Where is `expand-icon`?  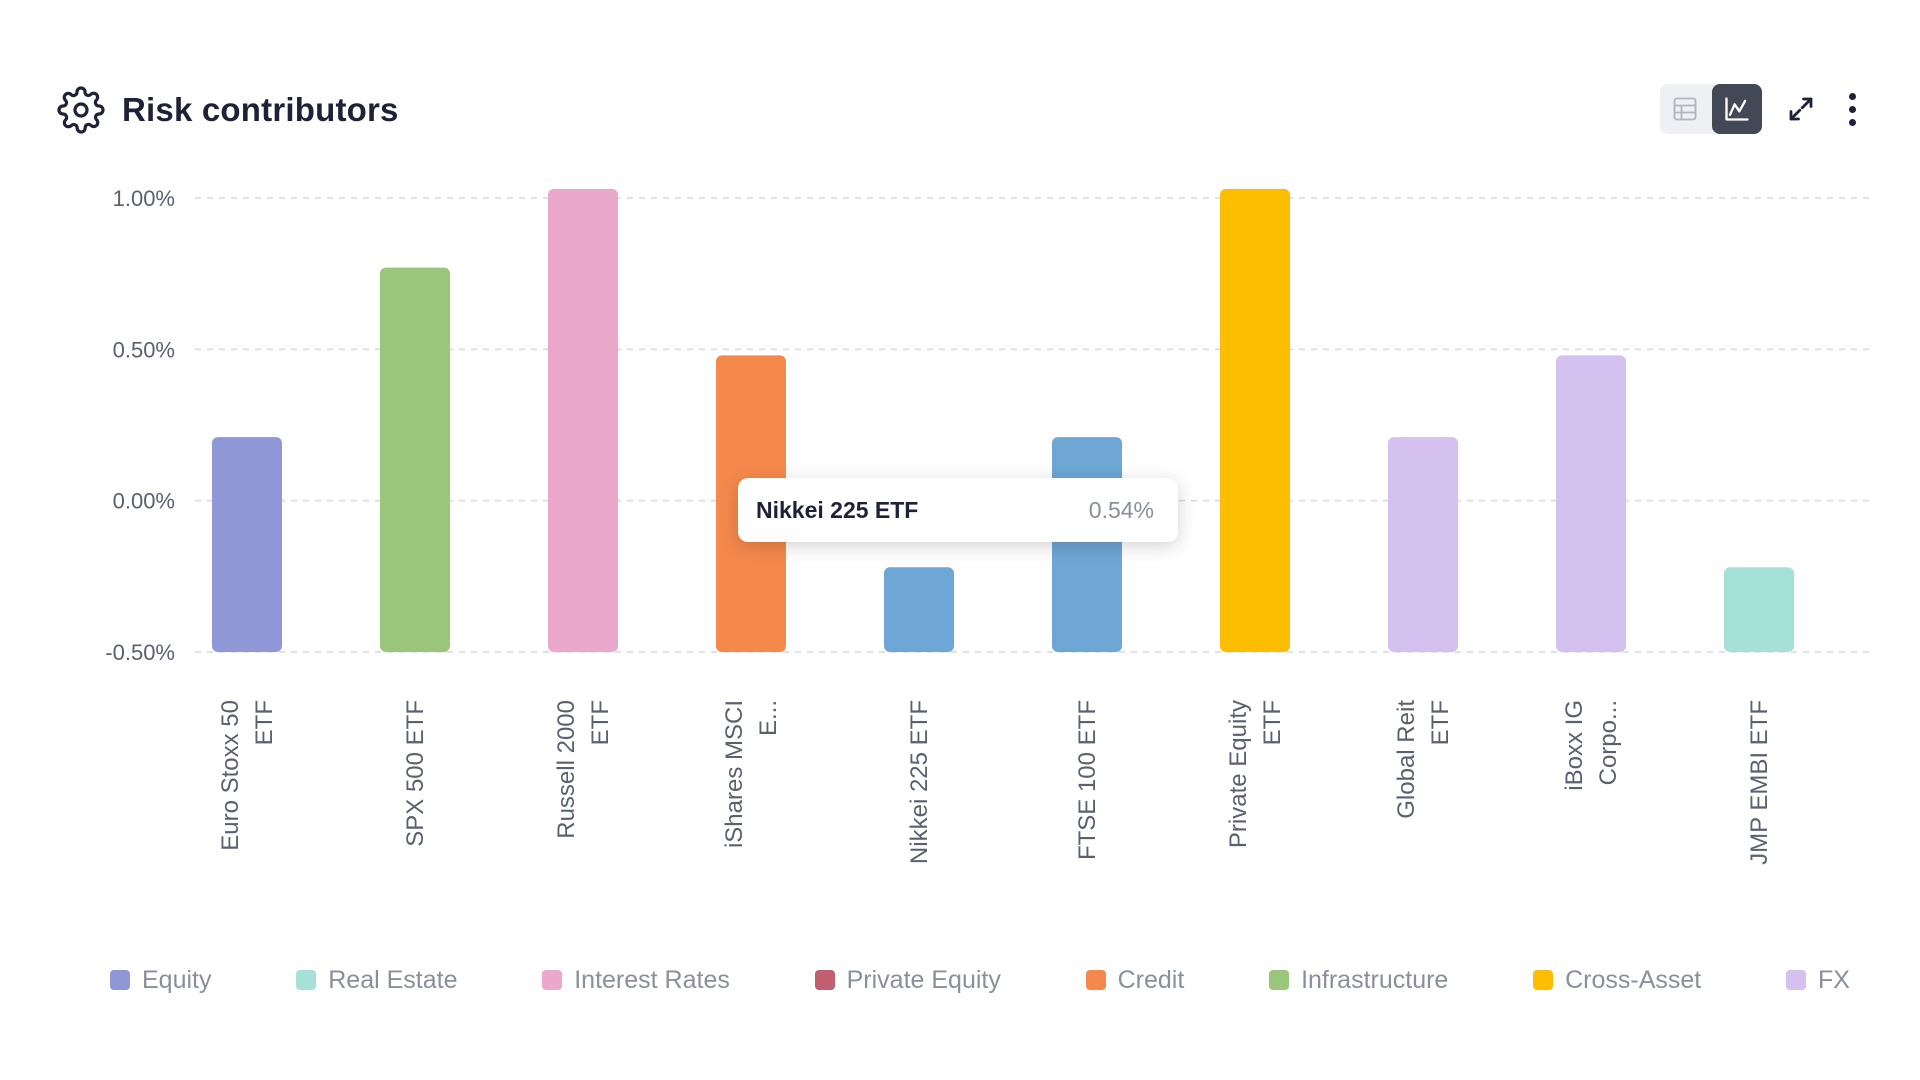
expand-icon is located at coordinates (1801, 109).